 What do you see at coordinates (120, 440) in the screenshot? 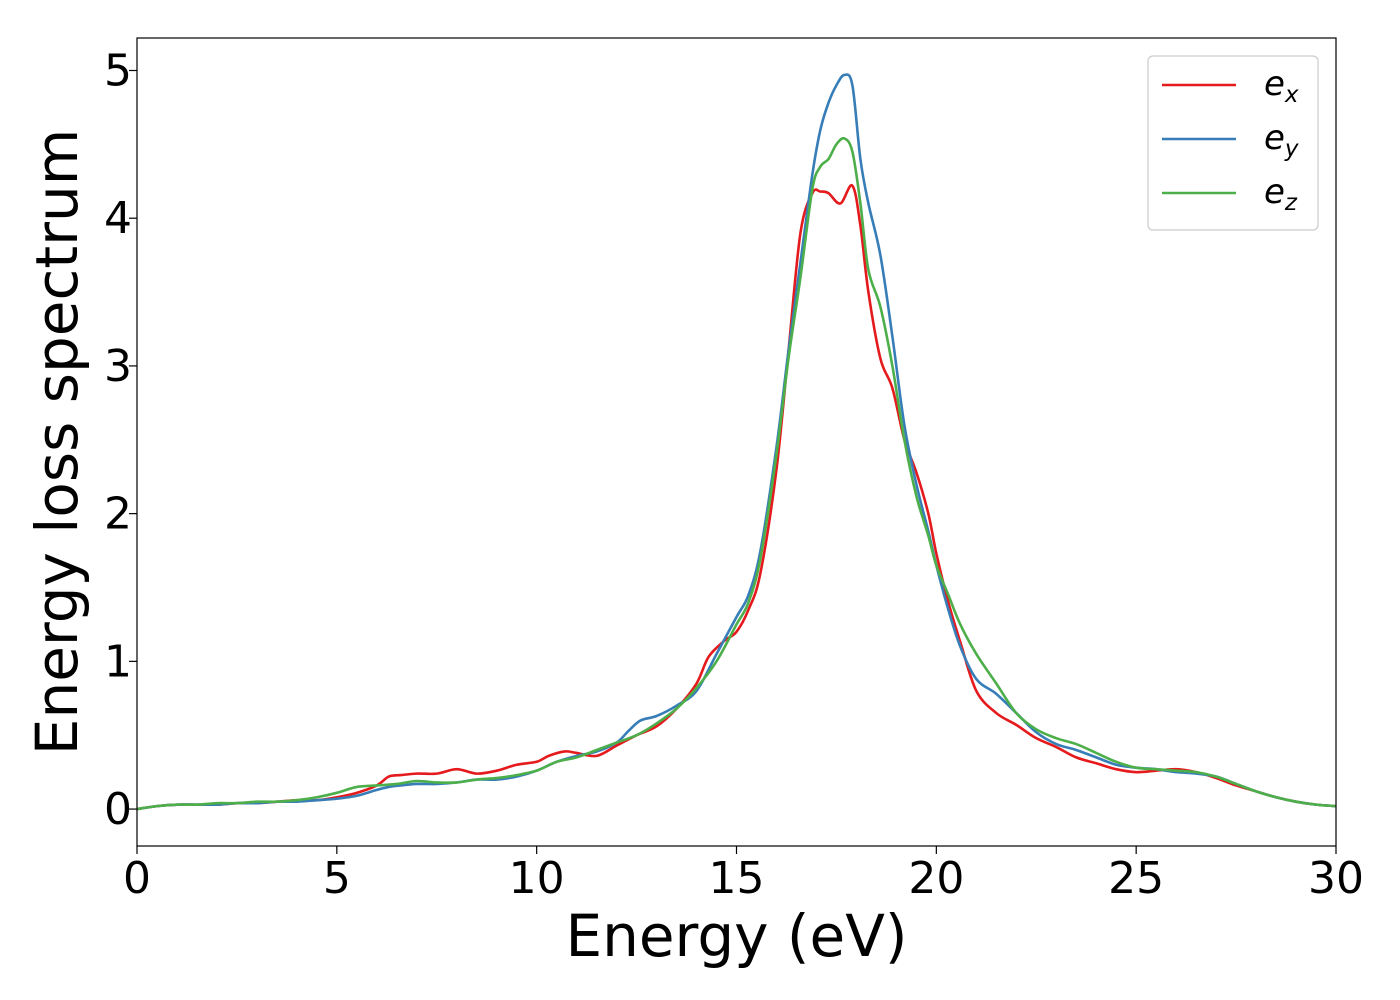
I see `y-axis-ticks: 0 1 2 3 4 5` at bounding box center [120, 440].